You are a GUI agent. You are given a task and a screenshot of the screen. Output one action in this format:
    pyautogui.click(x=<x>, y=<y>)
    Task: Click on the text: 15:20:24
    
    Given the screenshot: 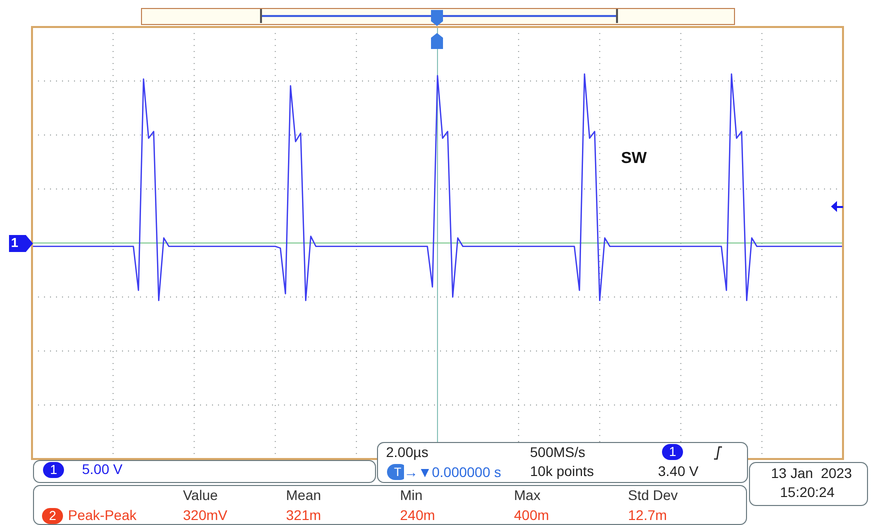 What is the action you would take?
    pyautogui.click(x=807, y=492)
    